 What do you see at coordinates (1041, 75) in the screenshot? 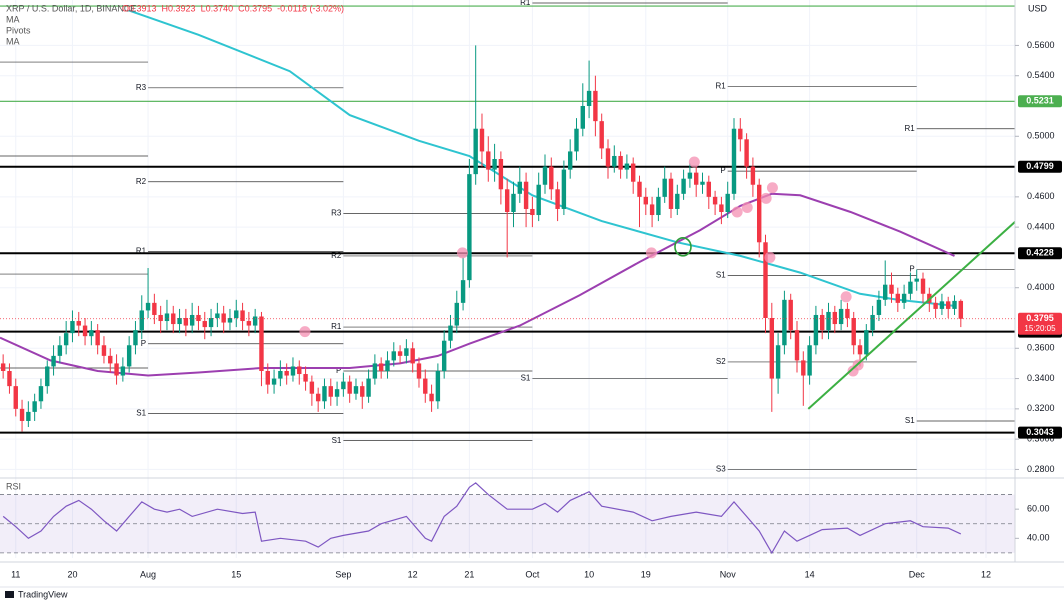
I see `y-tick-label: 0.5400` at bounding box center [1041, 75].